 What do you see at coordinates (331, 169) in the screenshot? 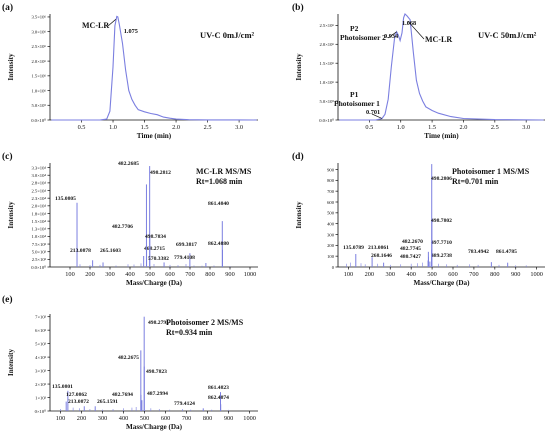
I see `y-tick-label: 900` at bounding box center [331, 169].